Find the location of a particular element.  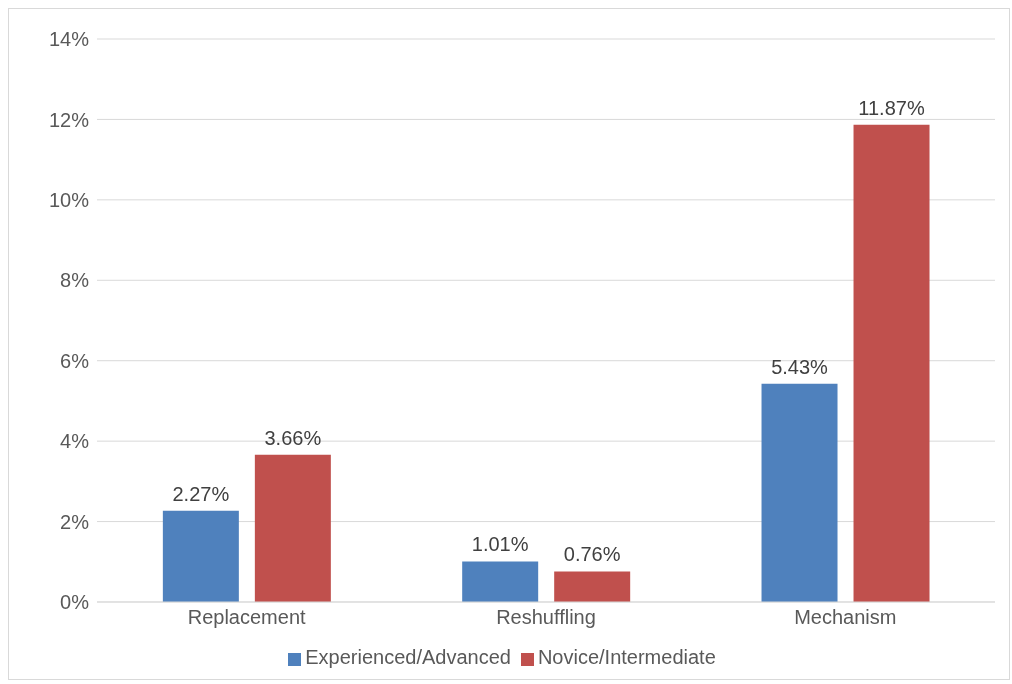

data-label: 3.66% is located at coordinates (293, 437).